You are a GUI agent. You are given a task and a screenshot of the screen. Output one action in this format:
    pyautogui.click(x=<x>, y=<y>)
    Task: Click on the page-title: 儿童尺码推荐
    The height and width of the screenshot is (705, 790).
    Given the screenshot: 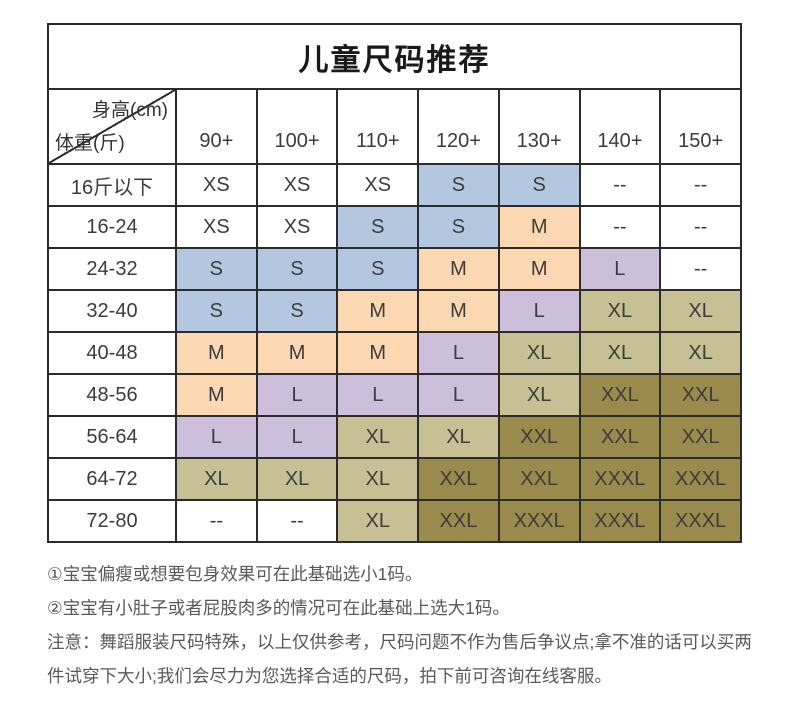 What is the action you would take?
    pyautogui.click(x=394, y=56)
    